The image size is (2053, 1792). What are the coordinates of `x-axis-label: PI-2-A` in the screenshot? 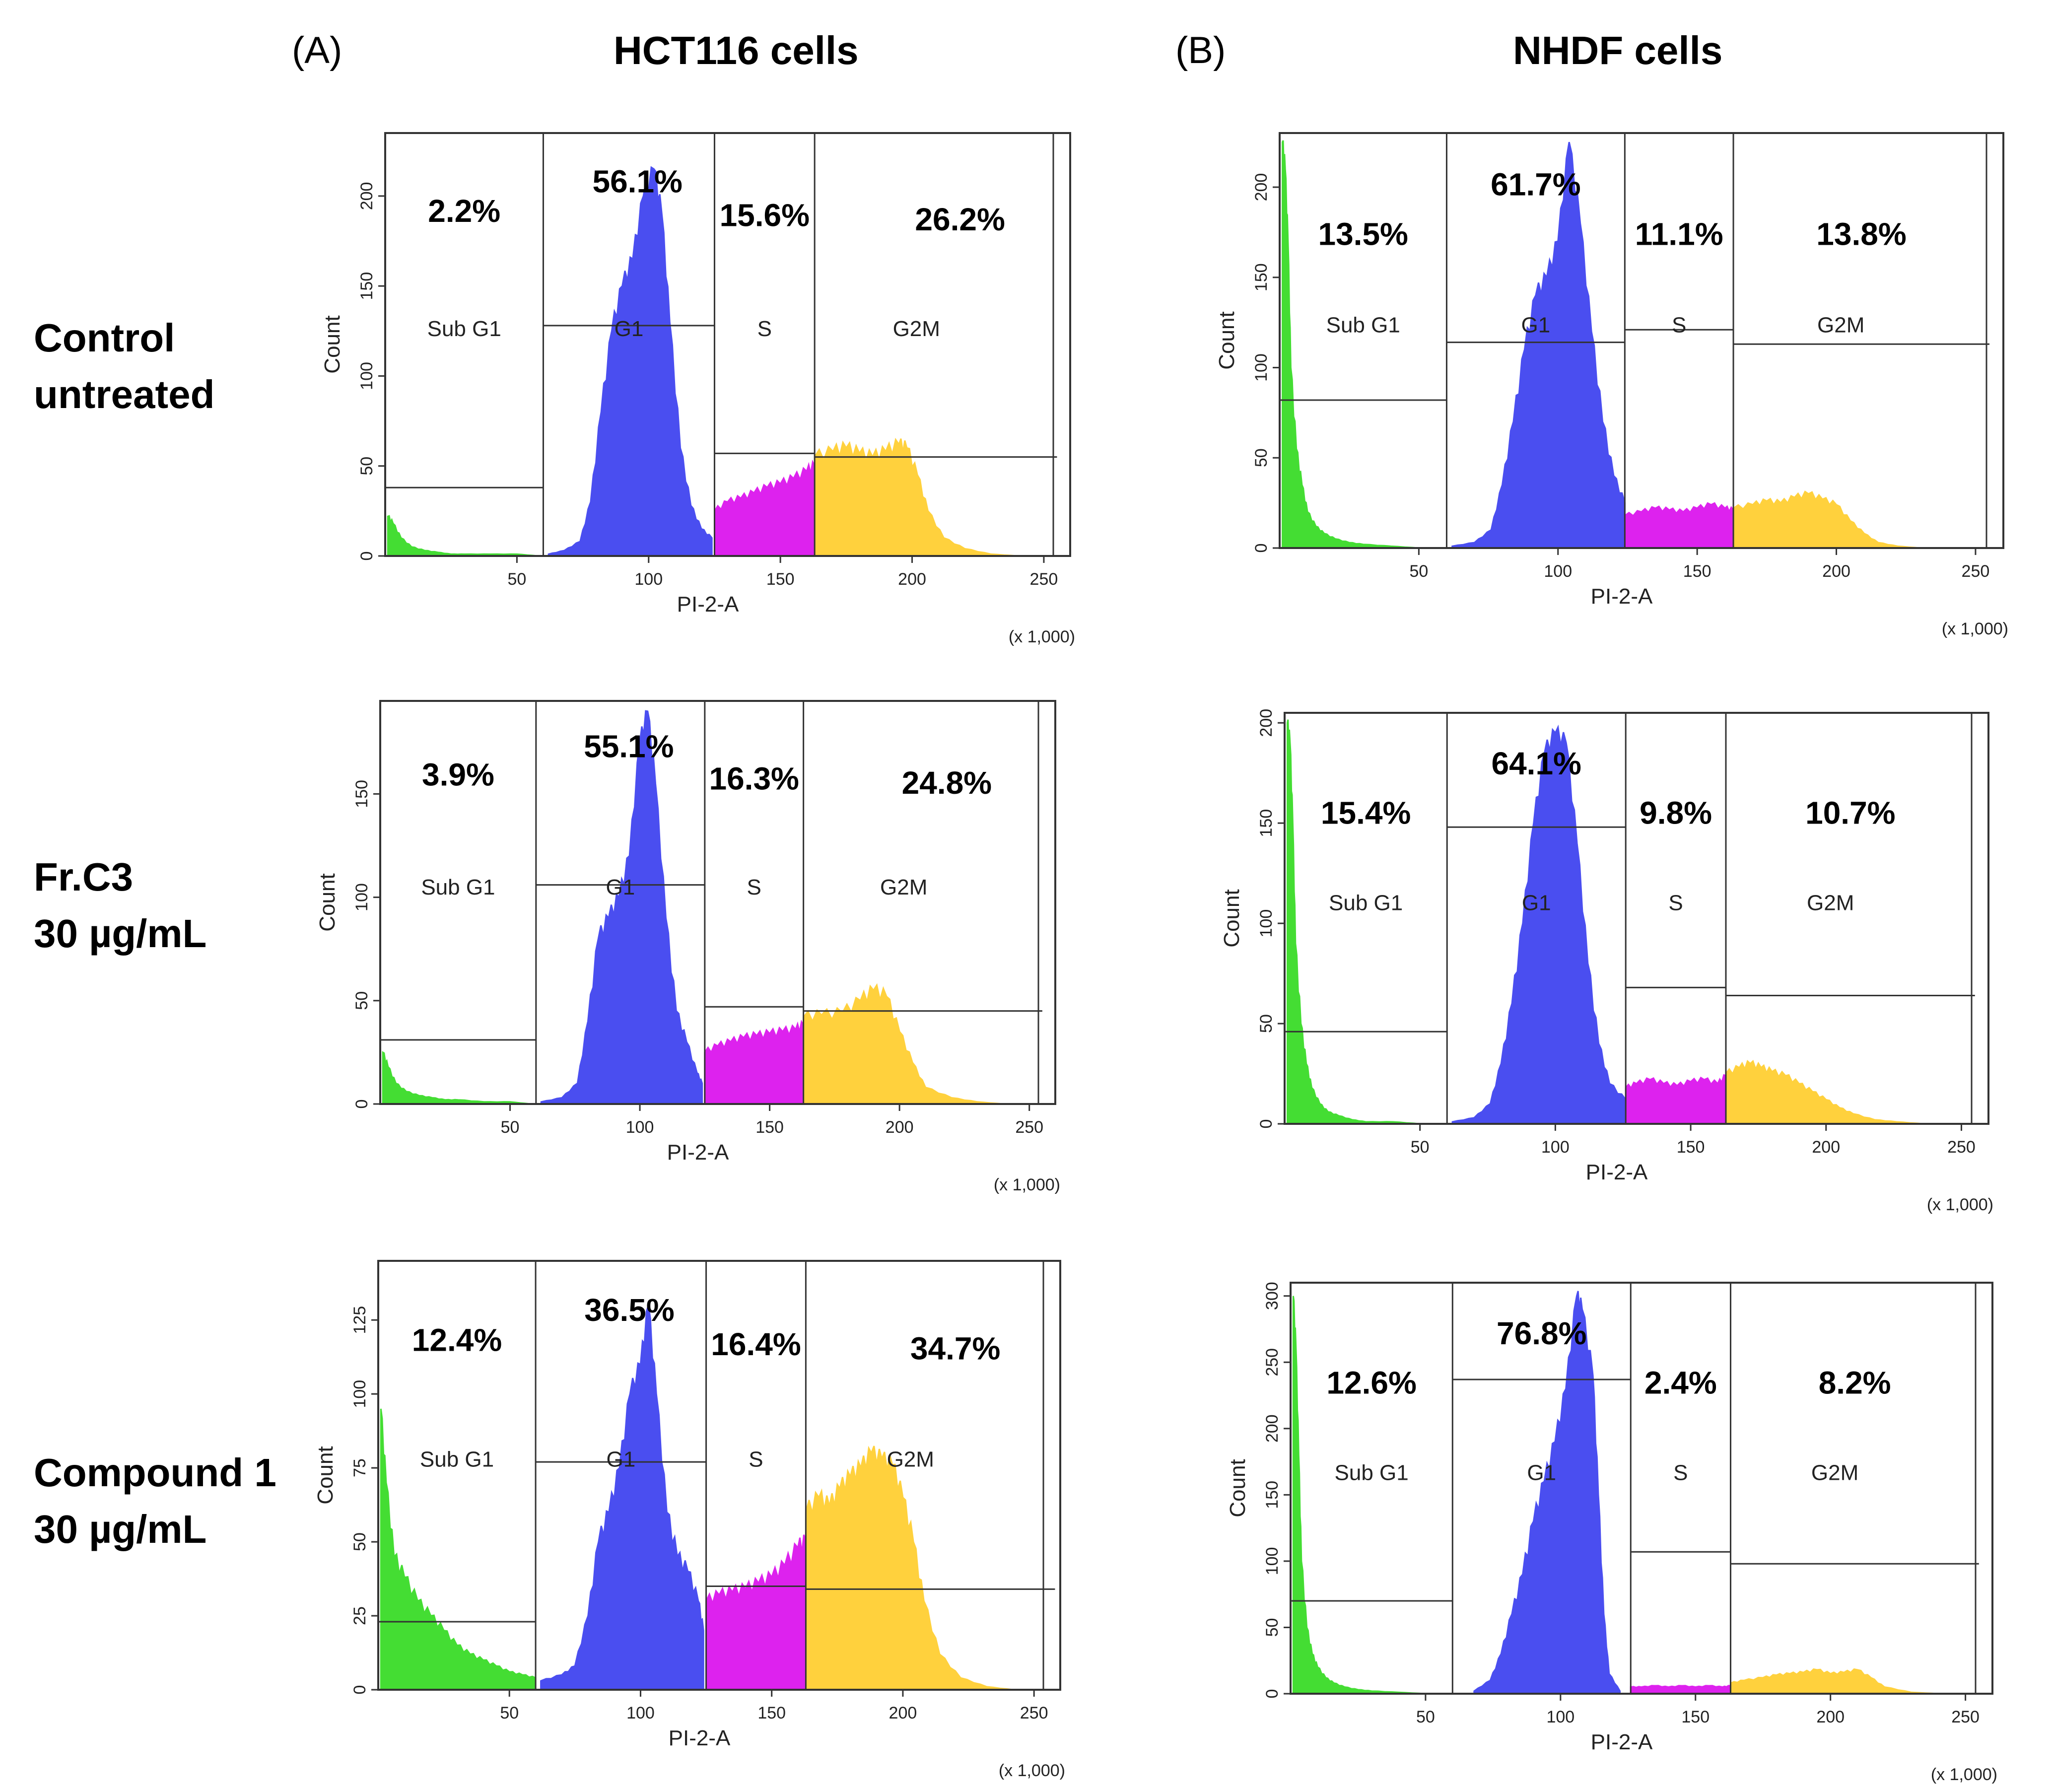 It's located at (1617, 1172).